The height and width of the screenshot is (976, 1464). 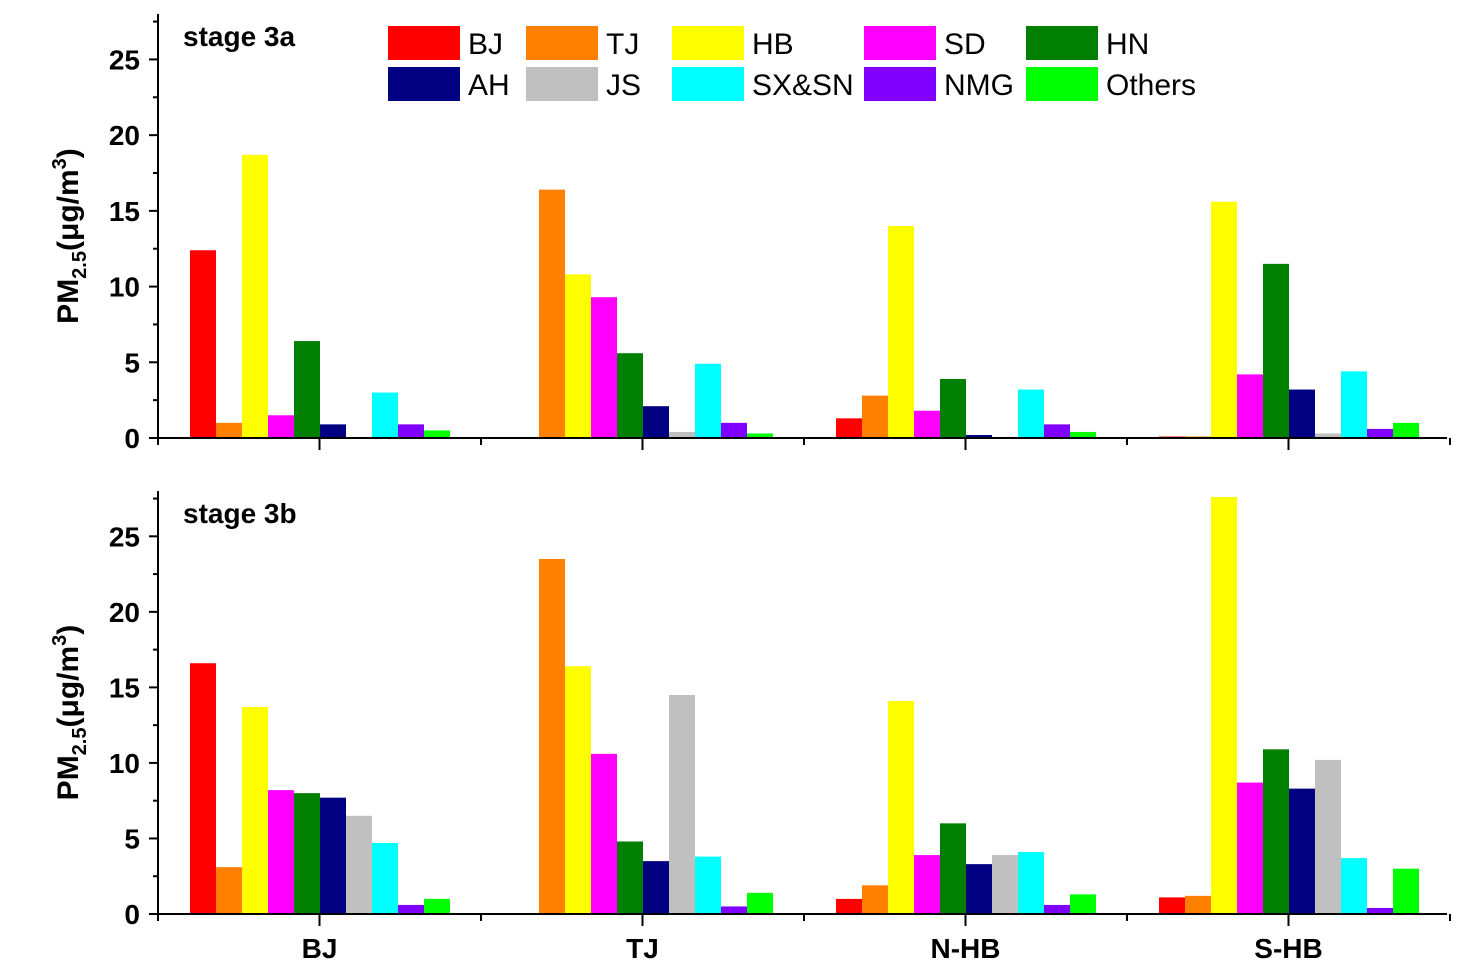 What do you see at coordinates (562, 84) in the screenshot?
I see `legend-swatch-js` at bounding box center [562, 84].